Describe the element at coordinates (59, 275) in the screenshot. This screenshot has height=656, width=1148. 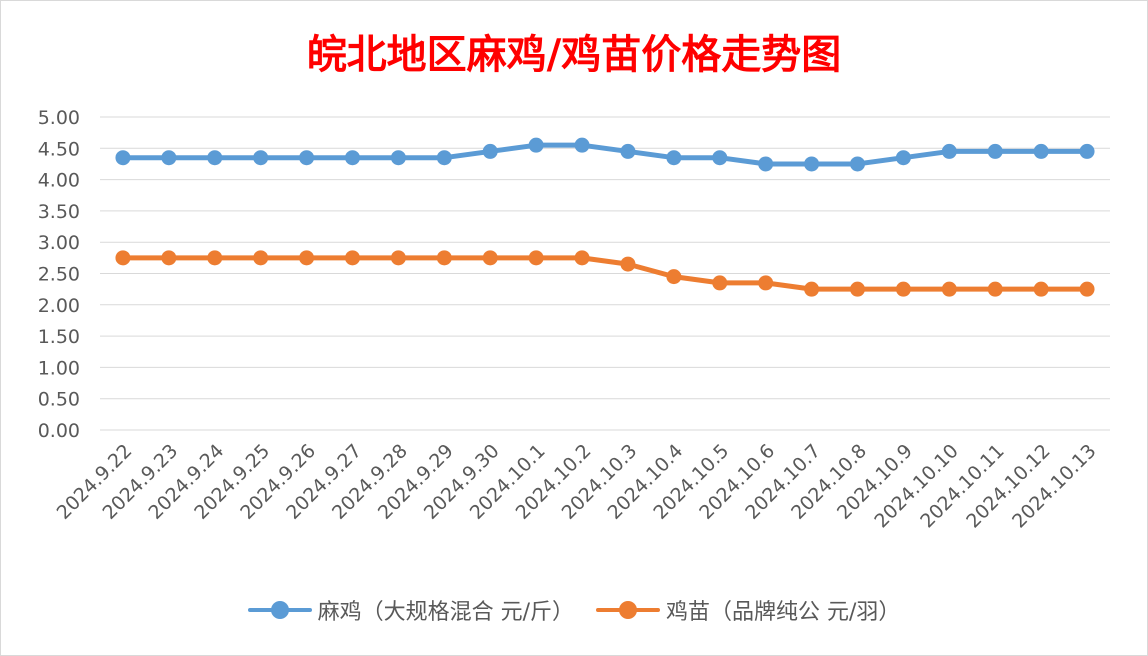
I see `y-tick-label: 2.50` at that location.